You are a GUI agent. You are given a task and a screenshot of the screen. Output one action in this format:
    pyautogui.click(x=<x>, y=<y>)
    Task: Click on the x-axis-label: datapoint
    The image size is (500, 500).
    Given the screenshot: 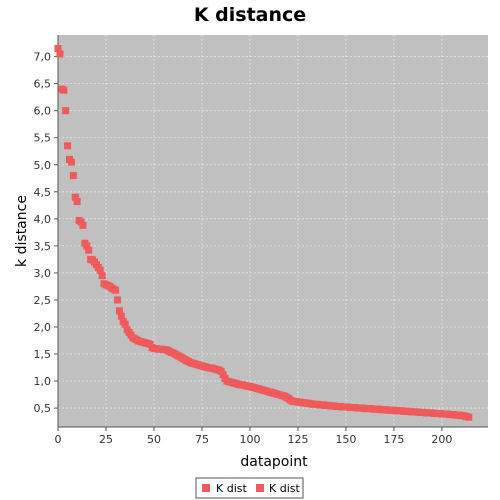 What is the action you would take?
    pyautogui.click(x=274, y=462)
    